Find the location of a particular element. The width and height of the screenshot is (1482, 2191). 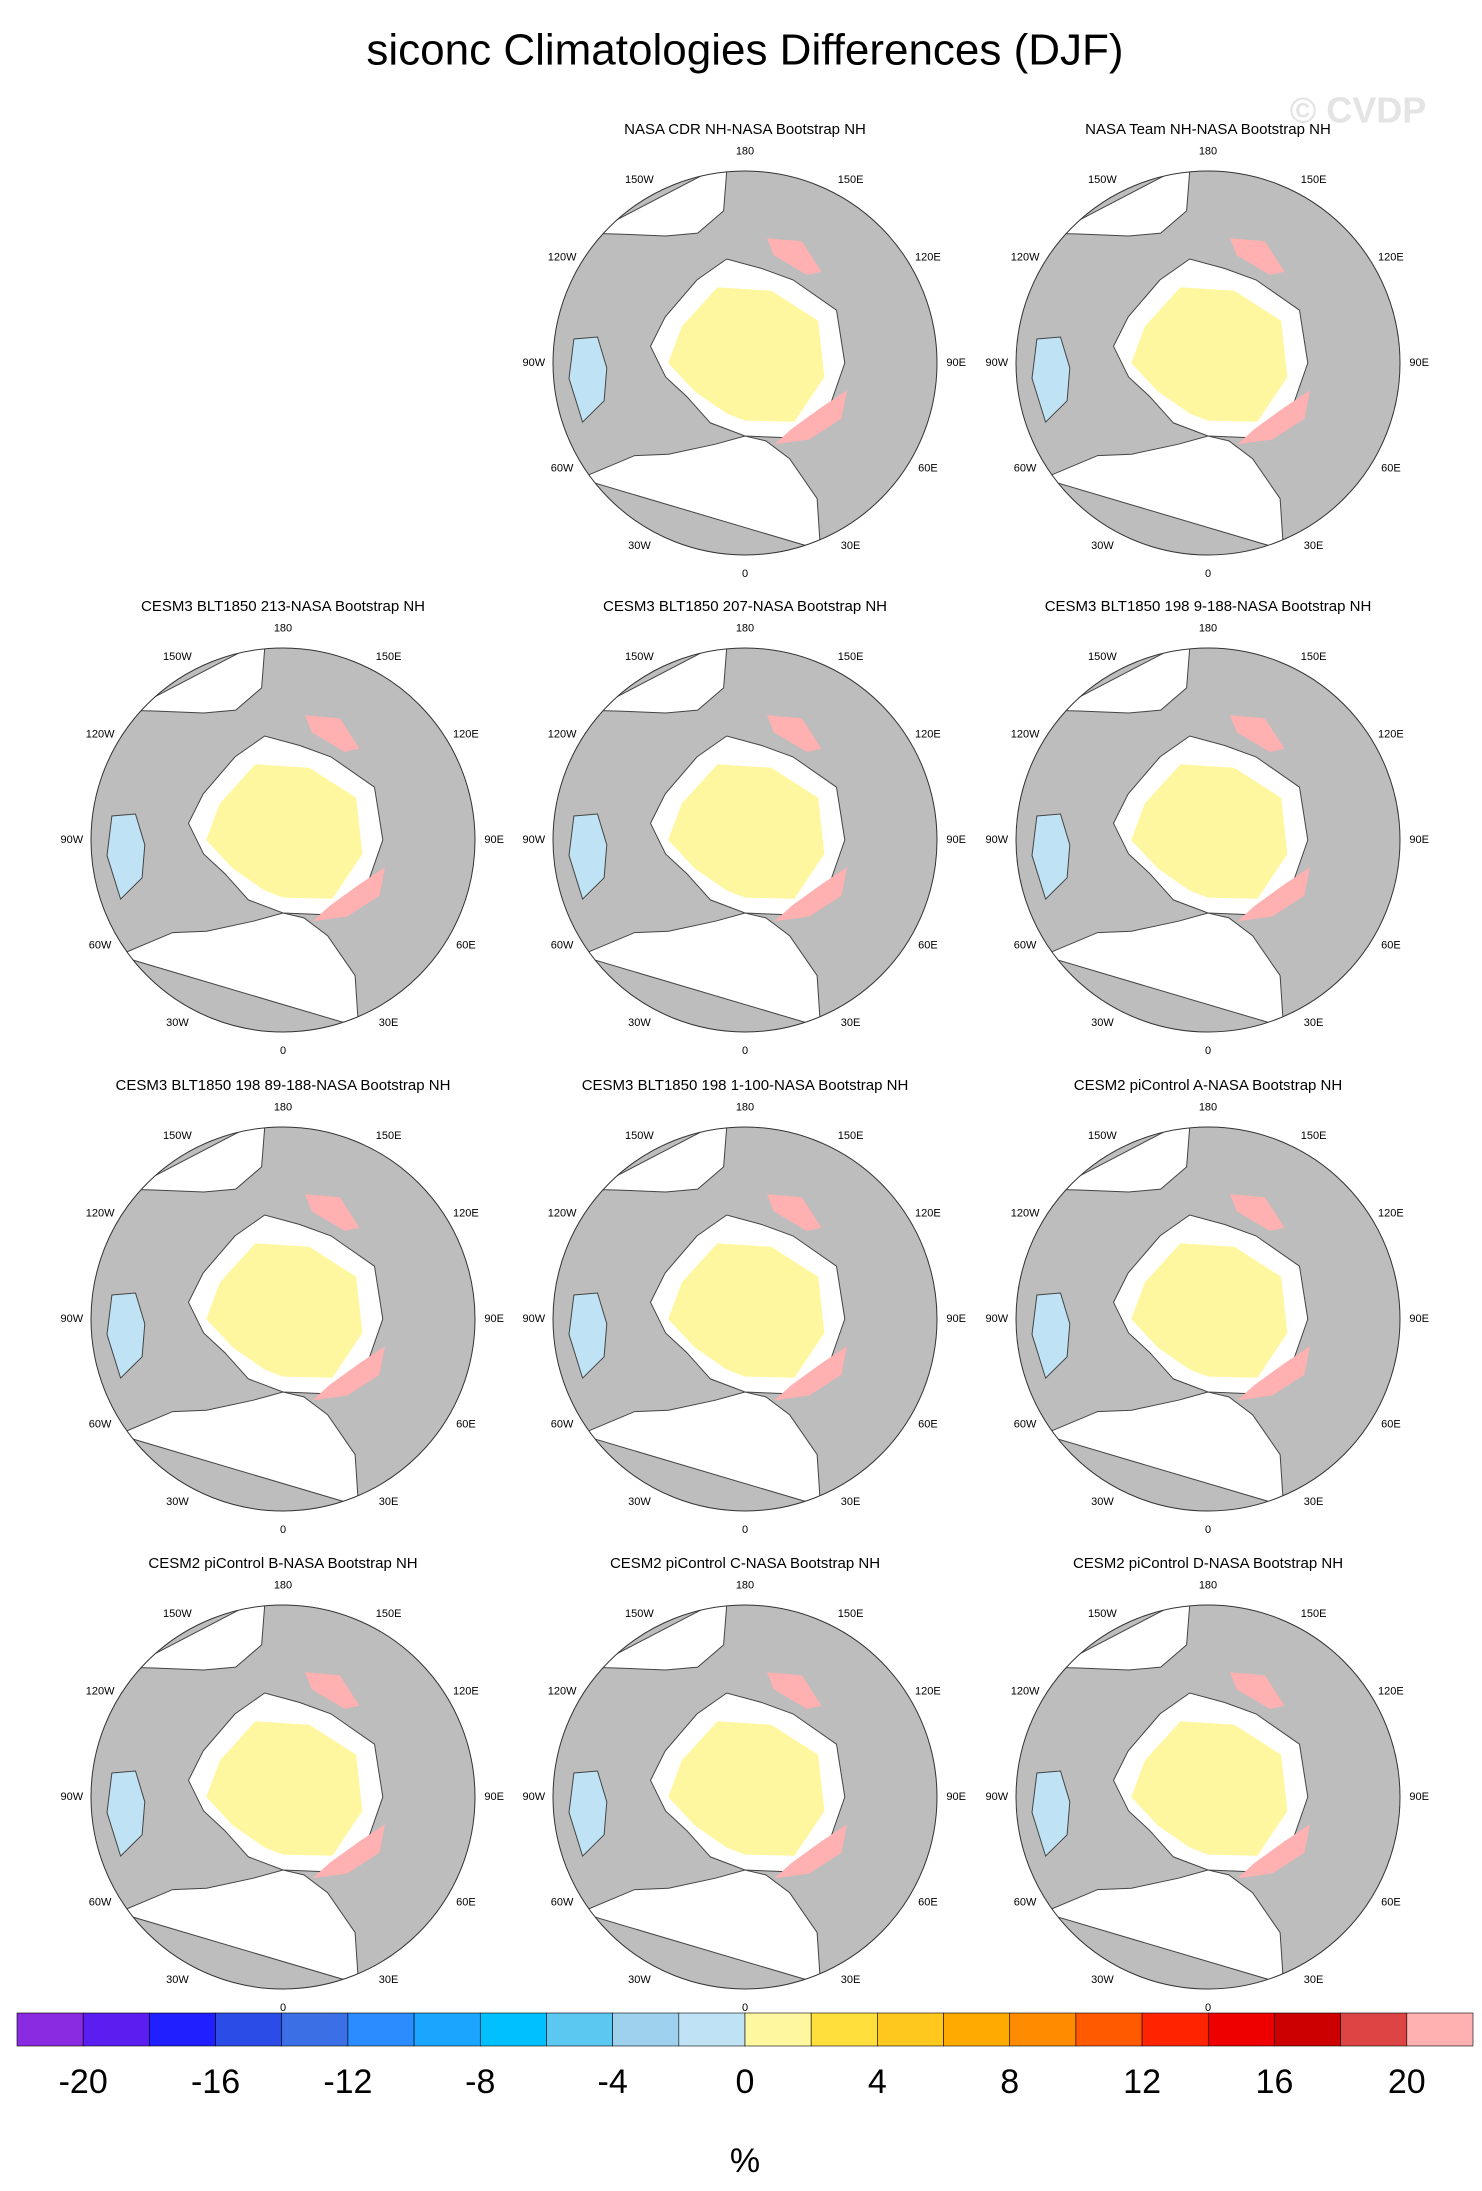

colorbar-tick-label: 0 is located at coordinates (745, 2082).